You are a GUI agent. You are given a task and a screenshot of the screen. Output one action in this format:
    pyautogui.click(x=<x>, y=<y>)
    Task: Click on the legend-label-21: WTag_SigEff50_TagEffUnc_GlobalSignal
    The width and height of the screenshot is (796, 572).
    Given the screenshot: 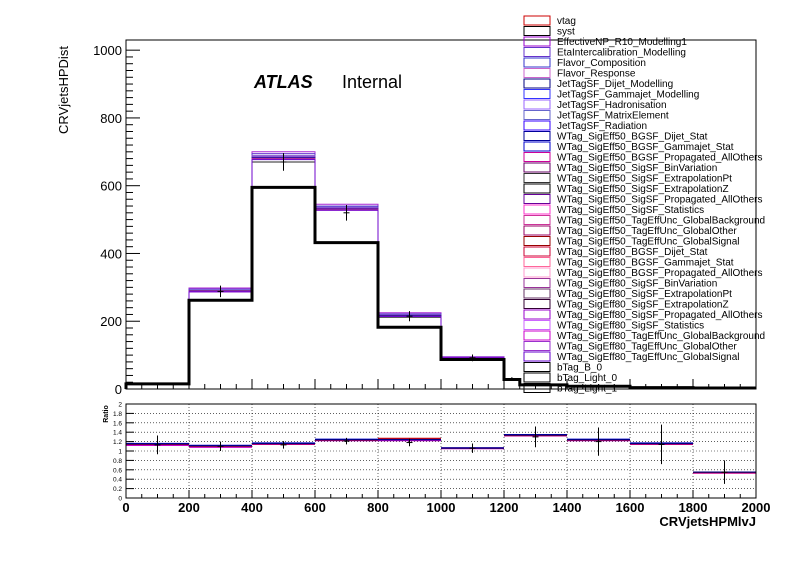 What is the action you would take?
    pyautogui.click(x=648, y=242)
    